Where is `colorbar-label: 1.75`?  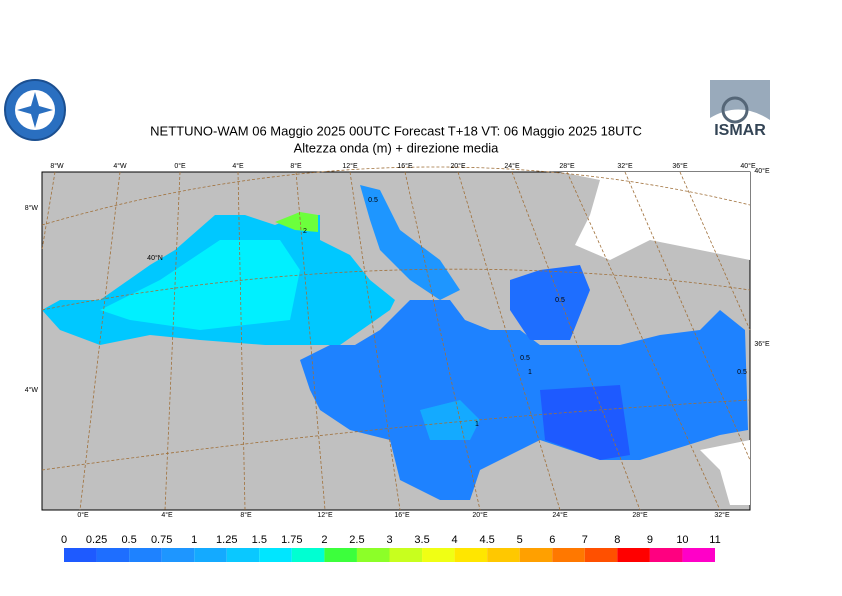
colorbar-label: 1.75 is located at coordinates (291, 540).